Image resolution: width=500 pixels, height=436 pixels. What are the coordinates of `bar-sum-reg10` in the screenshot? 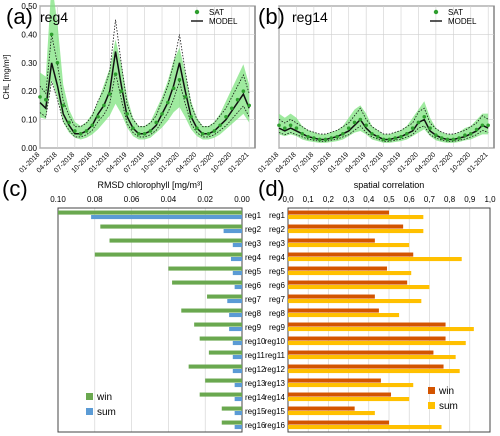 It's located at (377, 343).